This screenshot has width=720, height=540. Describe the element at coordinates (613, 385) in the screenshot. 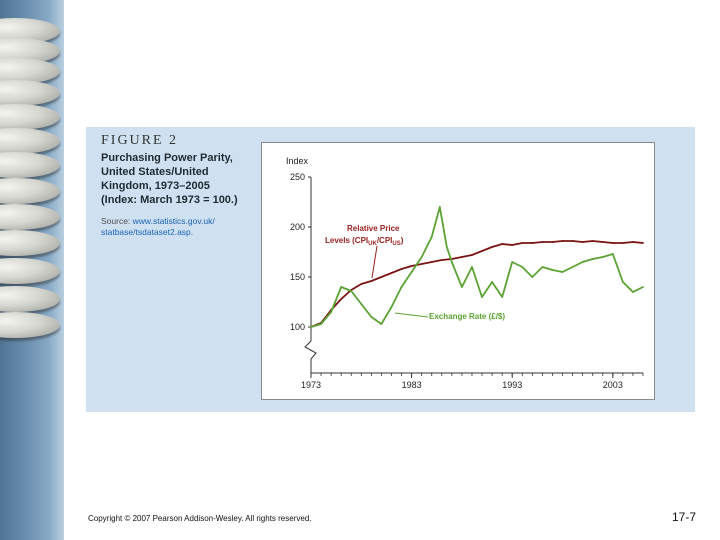

I see `x-tick-label: 2003` at that location.